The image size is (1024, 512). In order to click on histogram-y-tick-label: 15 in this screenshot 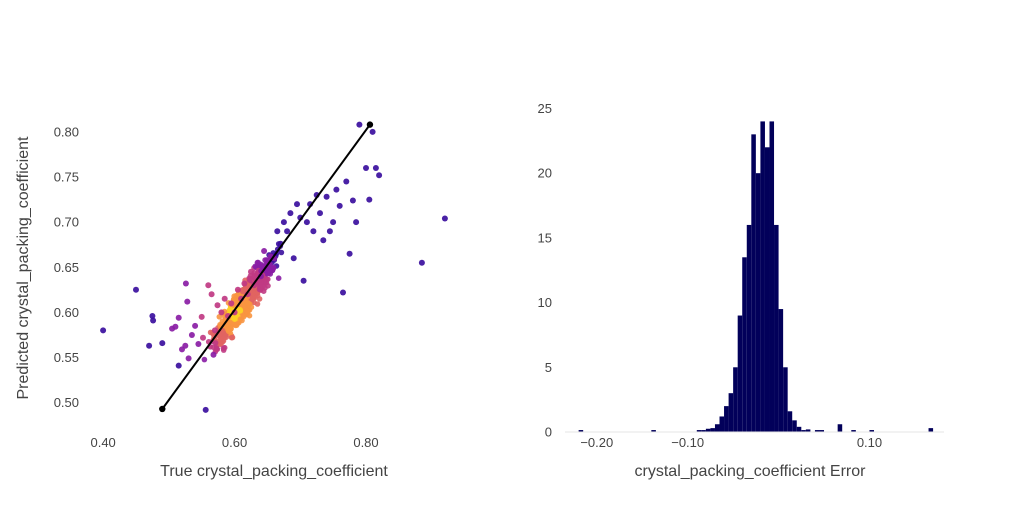, I will do `click(545, 237)`.